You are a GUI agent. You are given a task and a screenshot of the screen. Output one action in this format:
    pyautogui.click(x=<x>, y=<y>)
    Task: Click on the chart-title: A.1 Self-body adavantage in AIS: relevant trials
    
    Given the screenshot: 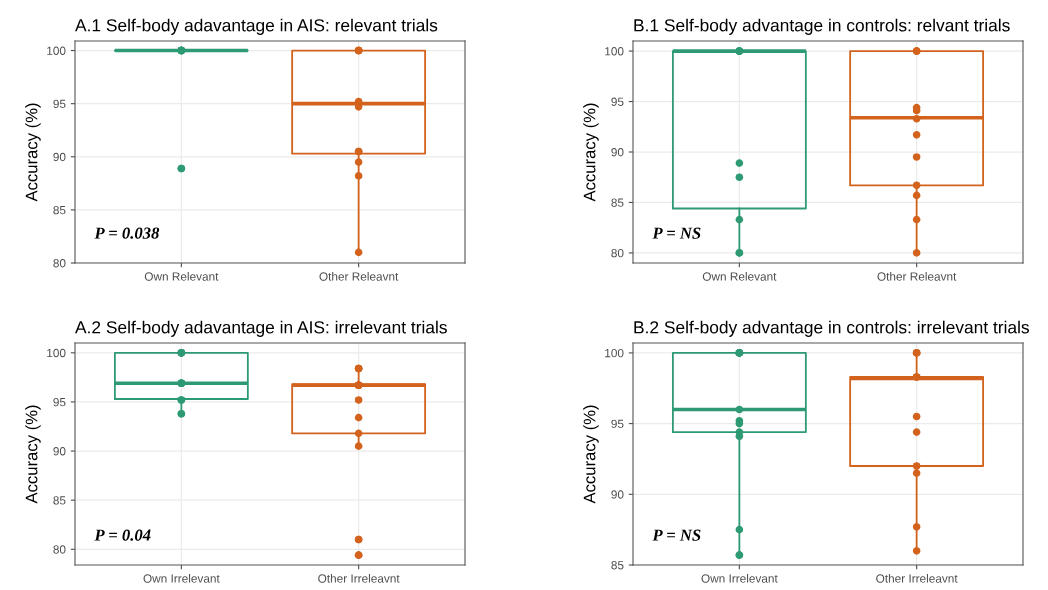 What is the action you would take?
    pyautogui.click(x=256, y=26)
    